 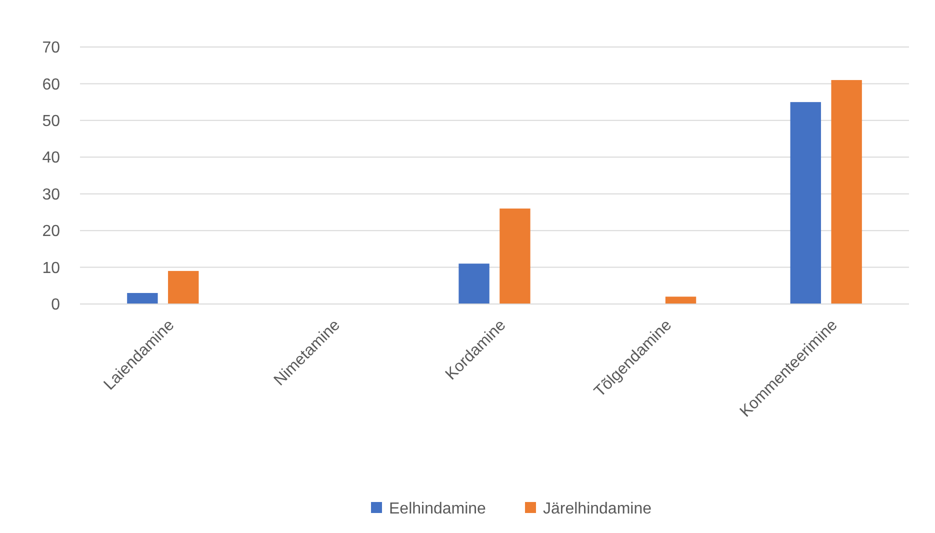 What do you see at coordinates (51, 121) in the screenshot?
I see `y-tick-label: 50` at bounding box center [51, 121].